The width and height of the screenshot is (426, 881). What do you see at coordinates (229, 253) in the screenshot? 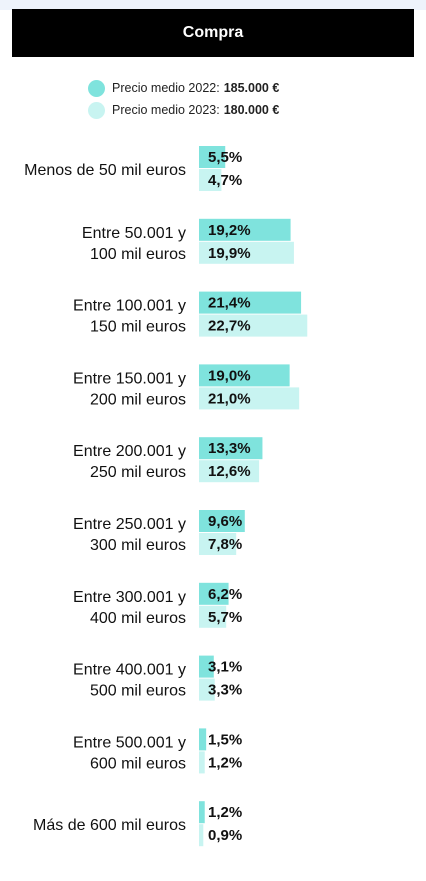
I see `value-label-2023: 19,9%` at bounding box center [229, 253].